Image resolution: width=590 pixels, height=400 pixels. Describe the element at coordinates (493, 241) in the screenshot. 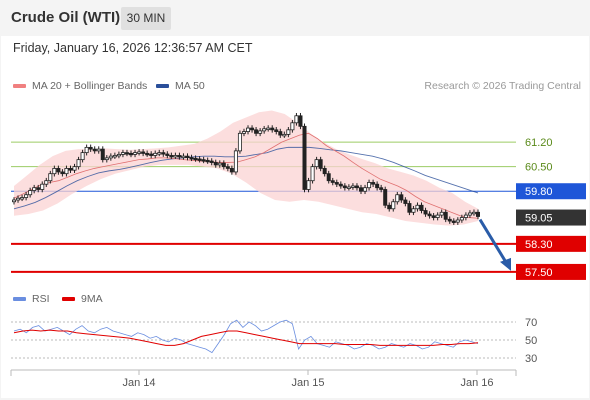

I see `forecast-arrow-line` at that location.